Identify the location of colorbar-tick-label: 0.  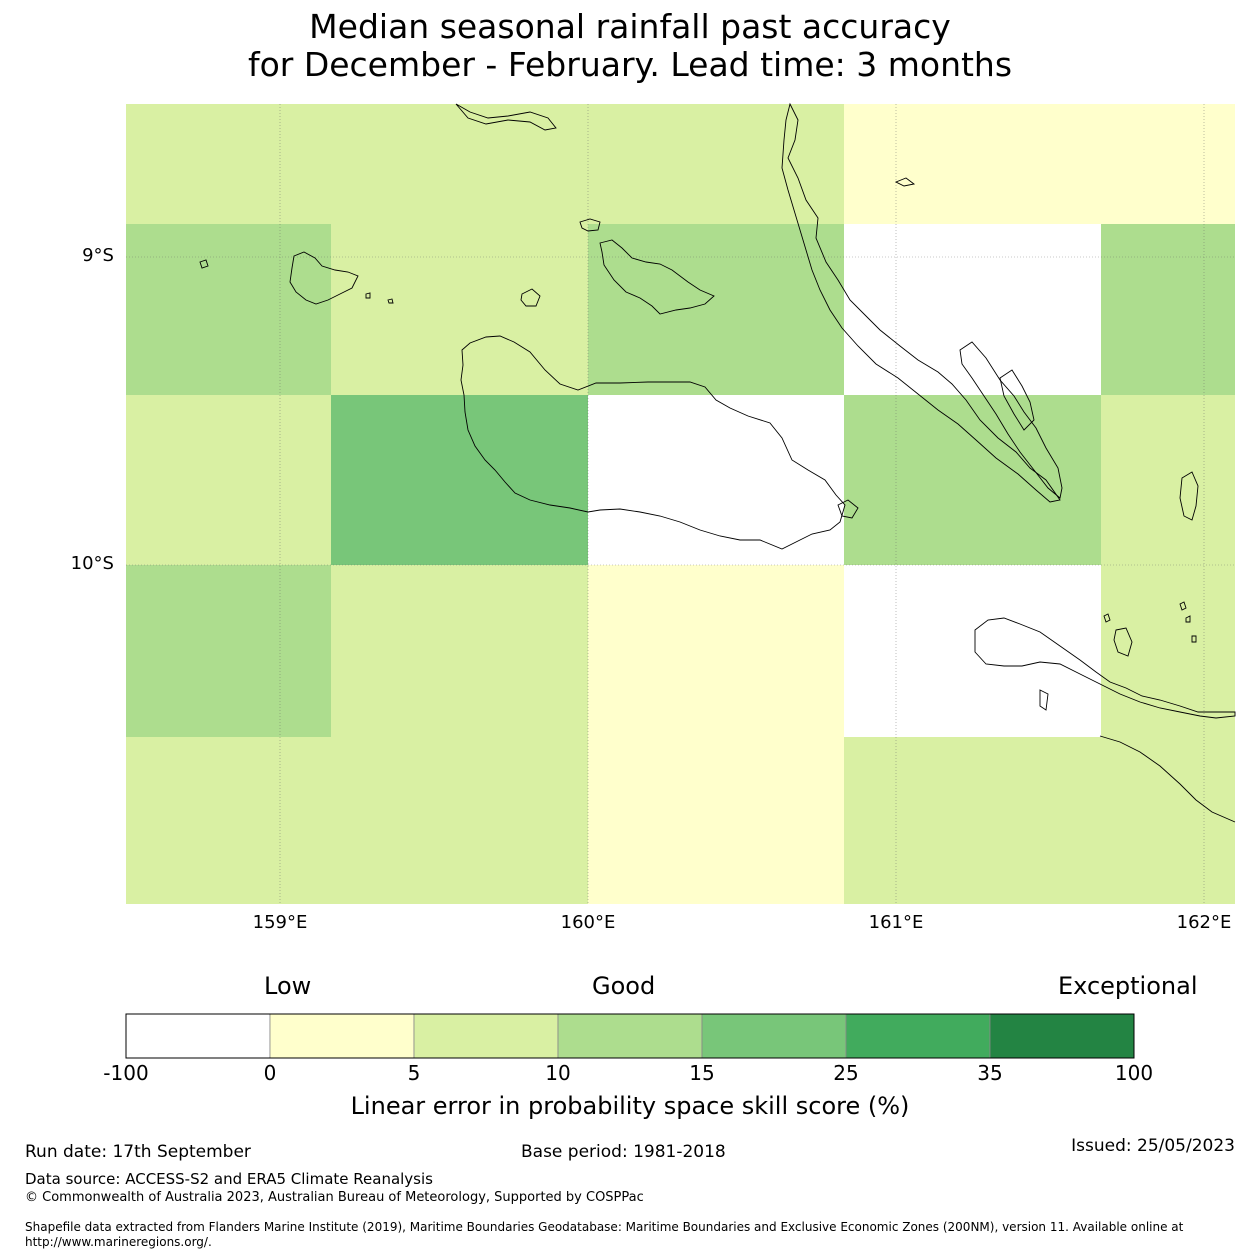
(270, 1073).